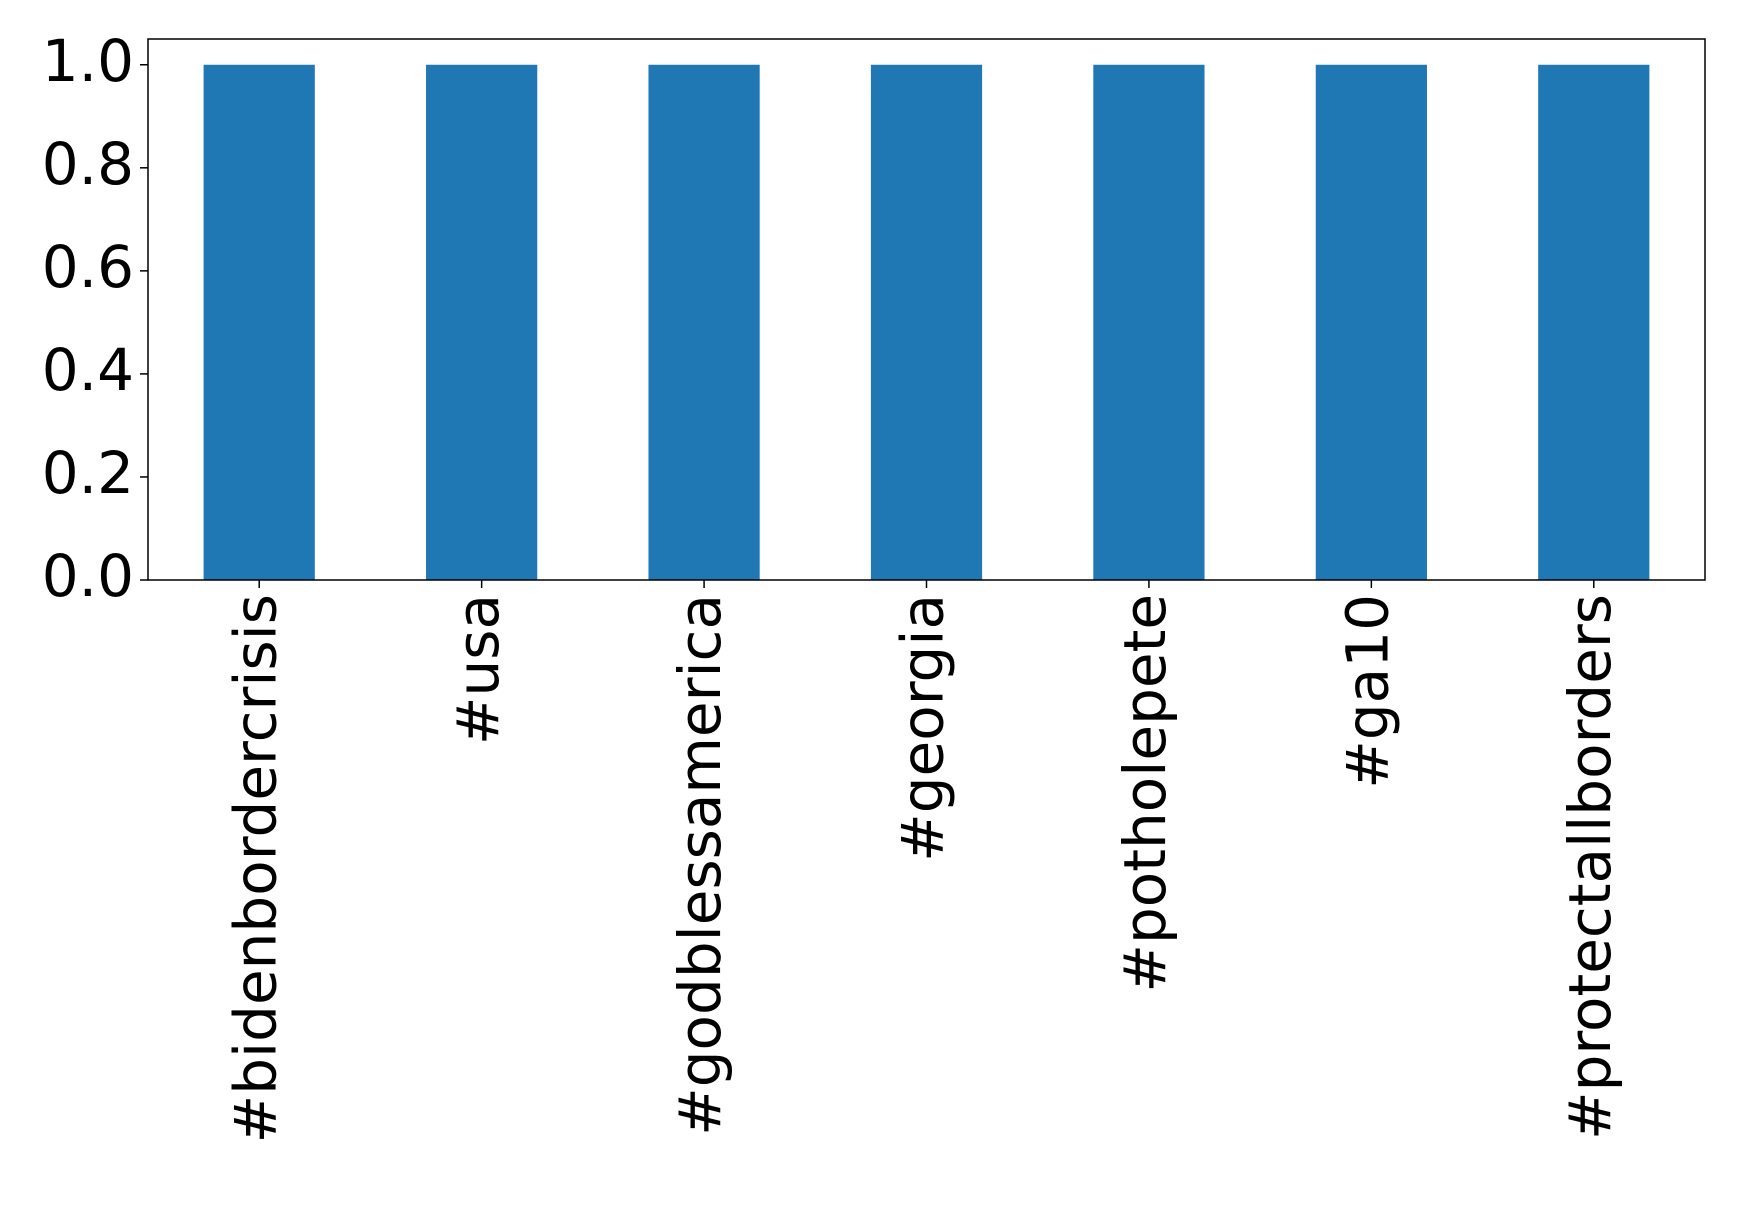  I want to click on x-tick-label: #potholepete, so click(1145, 793).